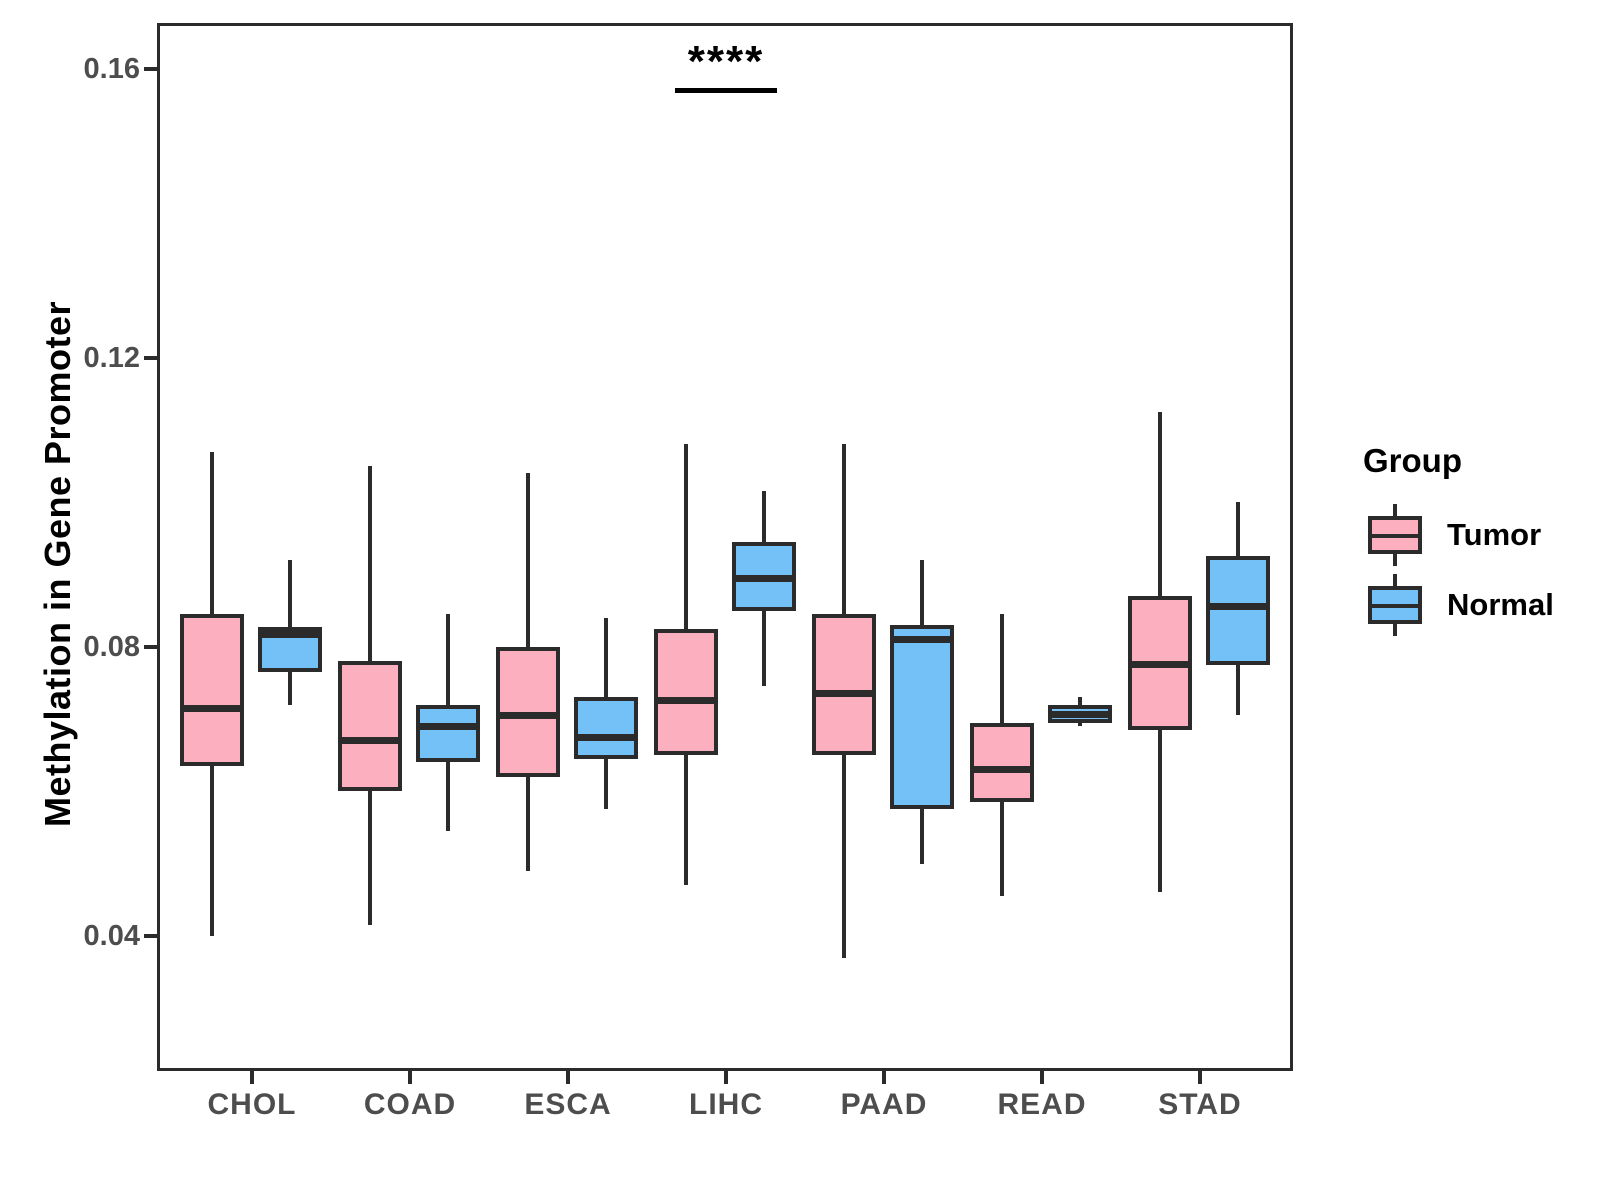  What do you see at coordinates (528, 715) in the screenshot?
I see `median-tumor-esca` at bounding box center [528, 715].